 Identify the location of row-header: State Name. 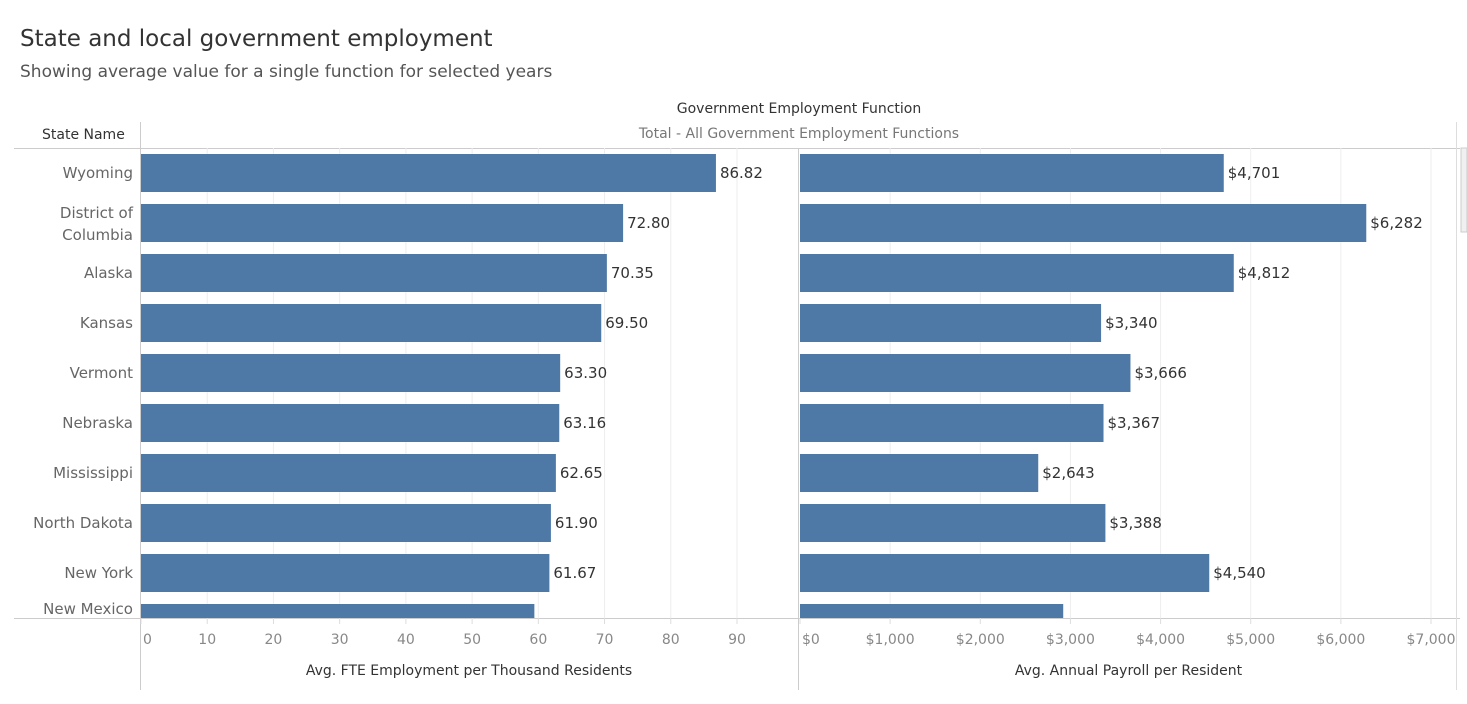
(83, 135).